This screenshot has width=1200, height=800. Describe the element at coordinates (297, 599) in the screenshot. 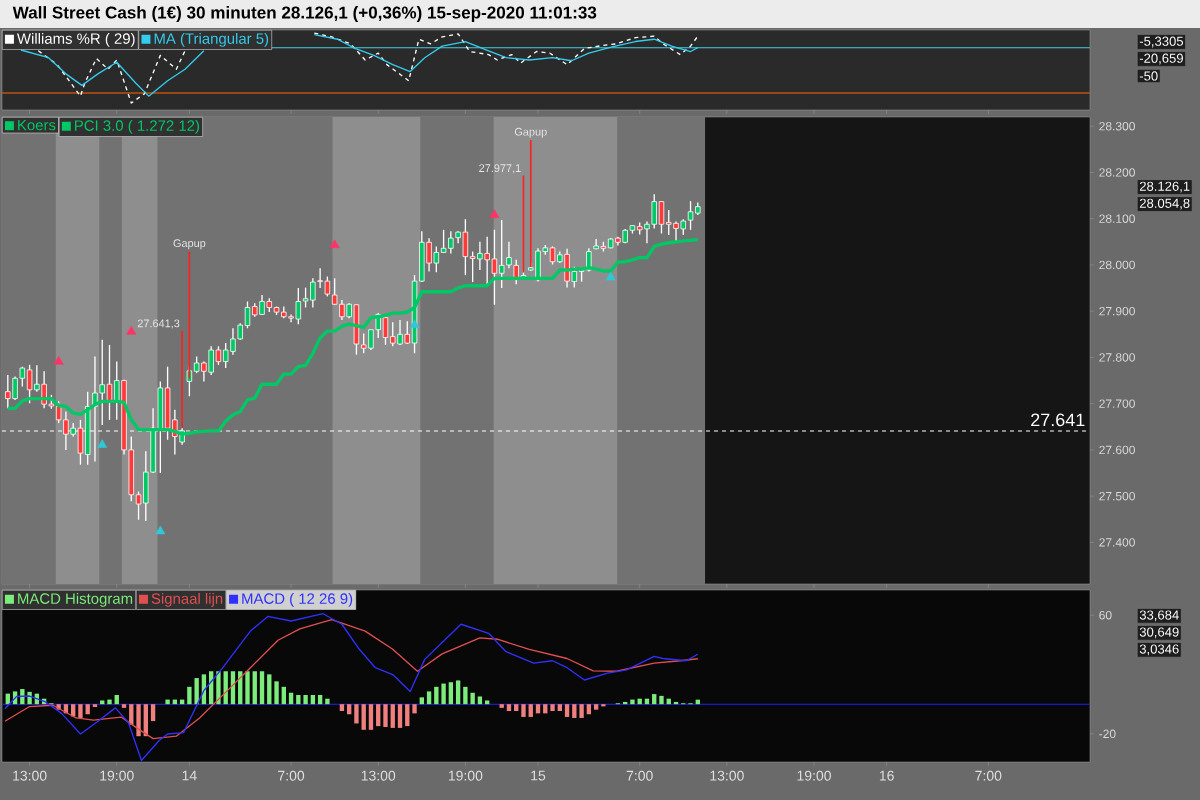

I see `legend-label: MACD ( 12 26 9)` at that location.